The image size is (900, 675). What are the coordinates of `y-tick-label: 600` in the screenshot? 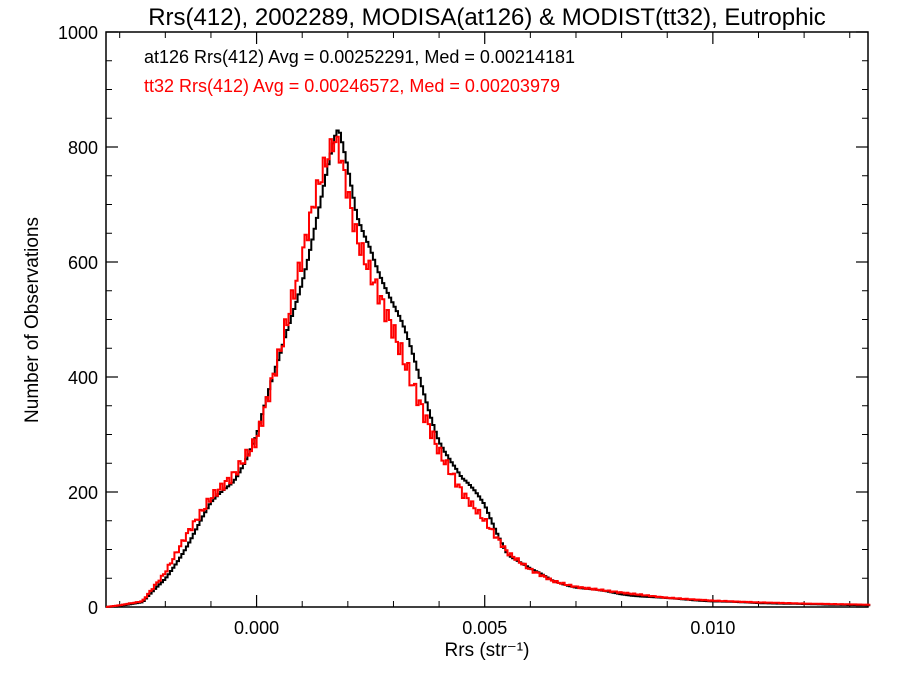 It's located at (83, 263).